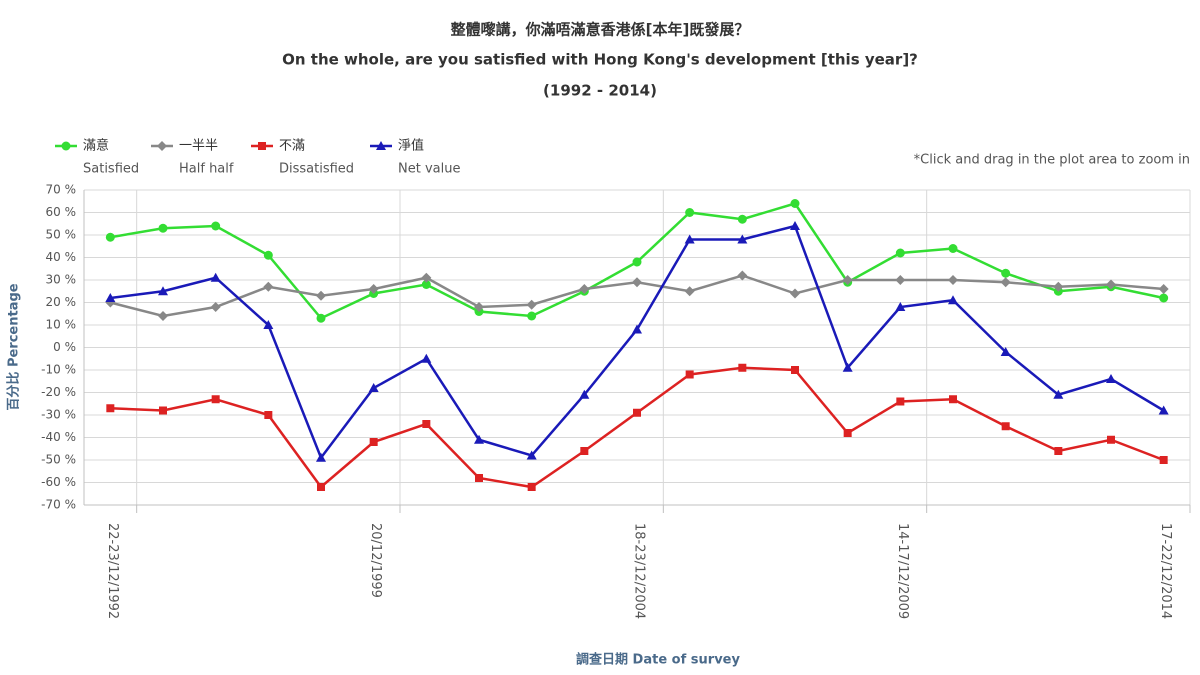 The image size is (1200, 675). What do you see at coordinates (58, 392) in the screenshot?
I see `y-tick-label: -20 %` at bounding box center [58, 392].